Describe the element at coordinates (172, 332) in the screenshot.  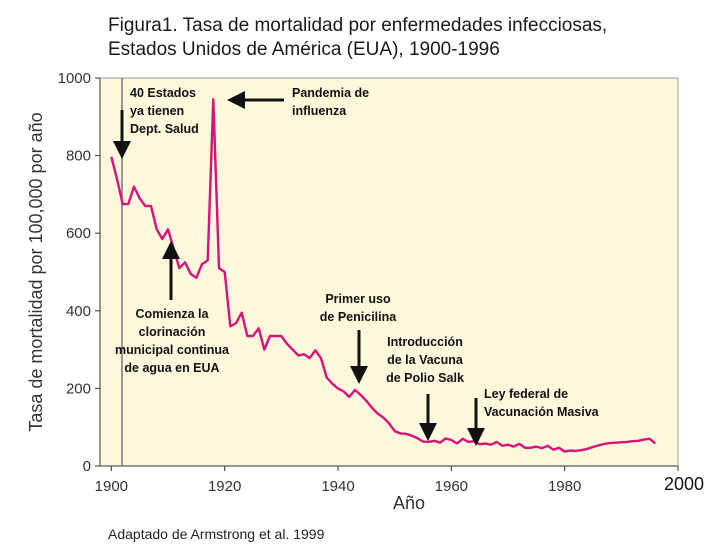
I see `annotation-line: clorinación` at that location.